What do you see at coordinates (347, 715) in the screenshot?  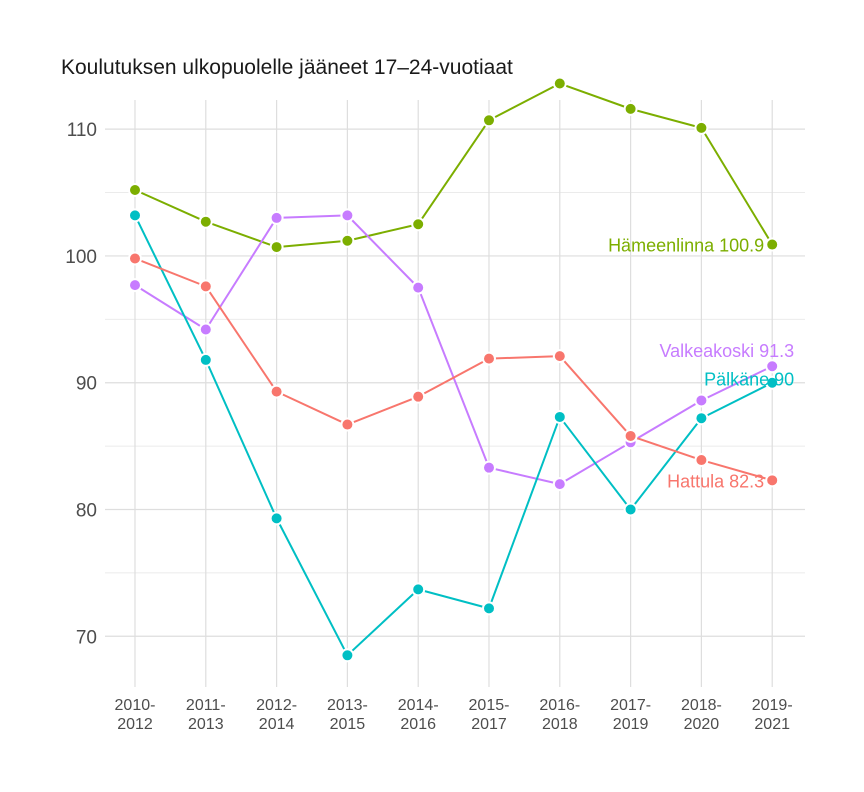 I see `x-tick-label: 2013-2015` at bounding box center [347, 715].